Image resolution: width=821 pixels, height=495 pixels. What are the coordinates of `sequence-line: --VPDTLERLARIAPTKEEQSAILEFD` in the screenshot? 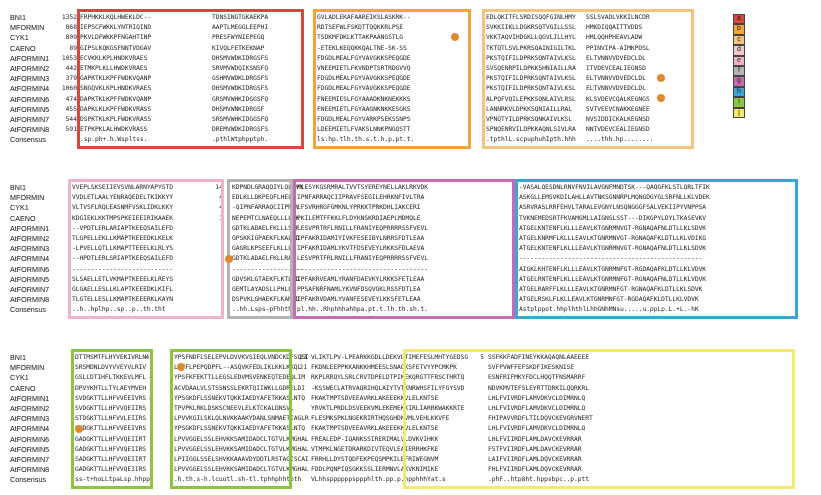 It's located at (123, 228).